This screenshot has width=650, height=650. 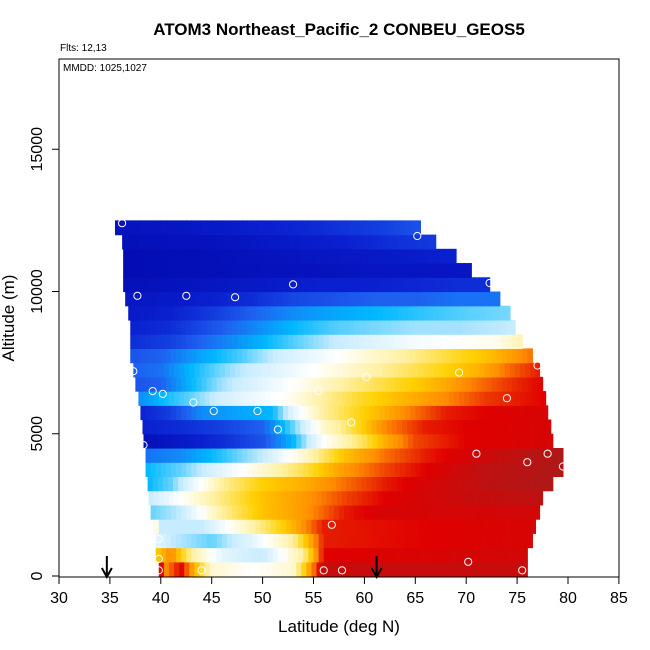 I want to click on sample-point, so click(x=122, y=223).